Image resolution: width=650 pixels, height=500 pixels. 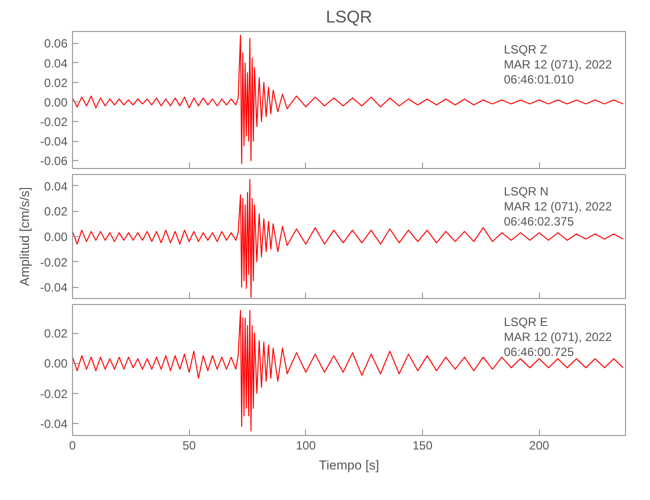 What do you see at coordinates (24, 236) in the screenshot?
I see `y-axis-title: Amplitud [cm/s/s]` at bounding box center [24, 236].